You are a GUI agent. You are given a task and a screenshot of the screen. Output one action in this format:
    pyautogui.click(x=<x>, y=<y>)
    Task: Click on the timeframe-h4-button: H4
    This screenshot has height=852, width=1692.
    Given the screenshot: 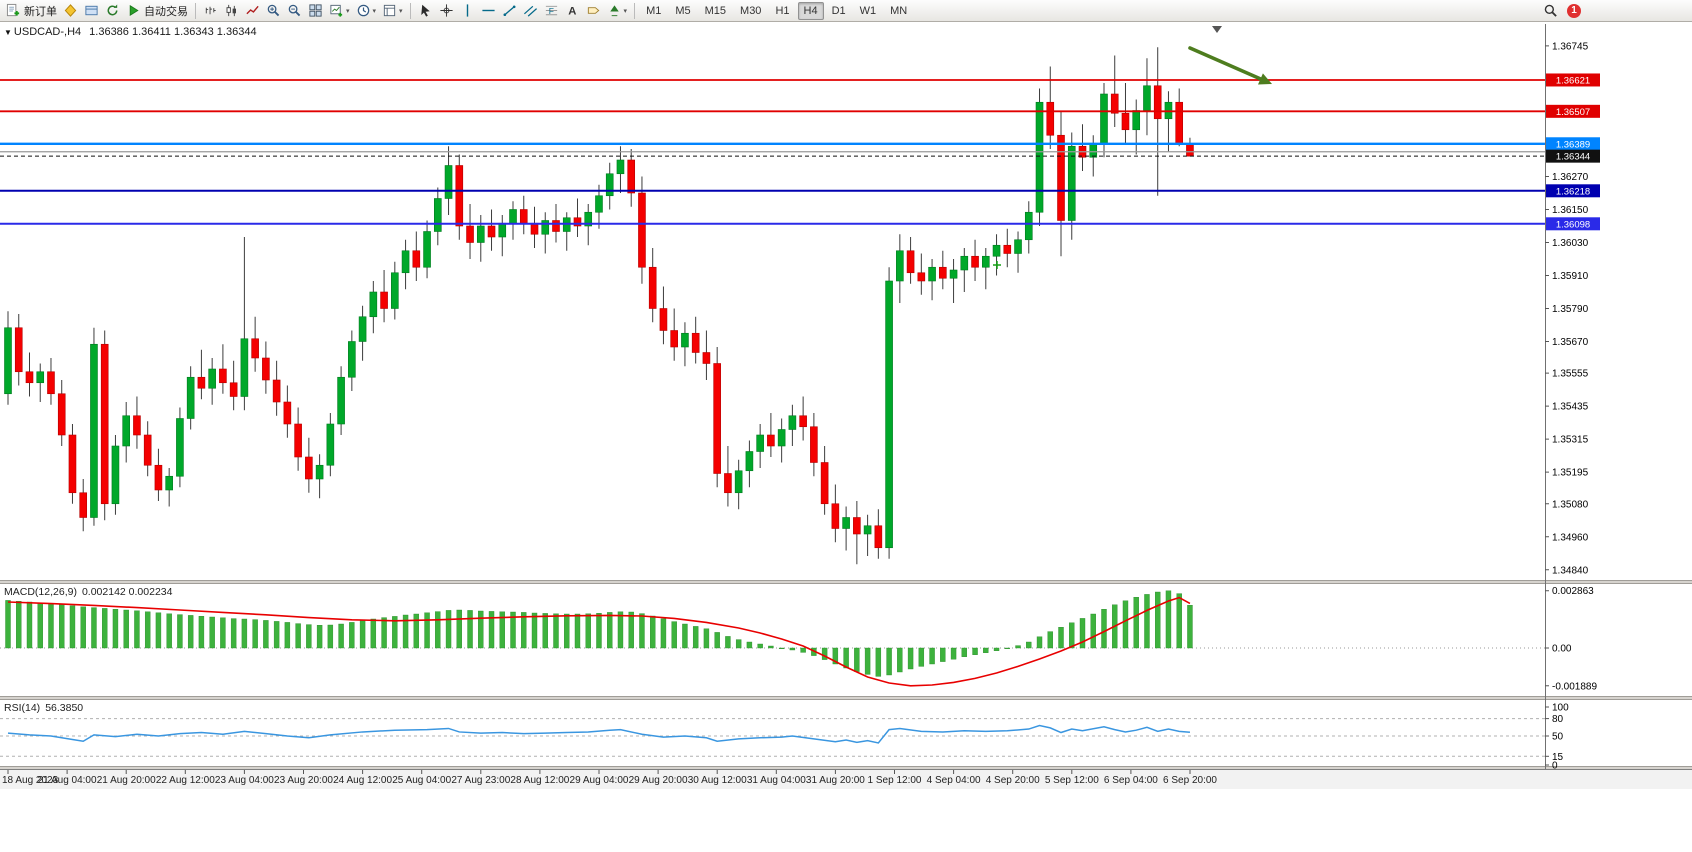 What is the action you would take?
    pyautogui.click(x=810, y=10)
    